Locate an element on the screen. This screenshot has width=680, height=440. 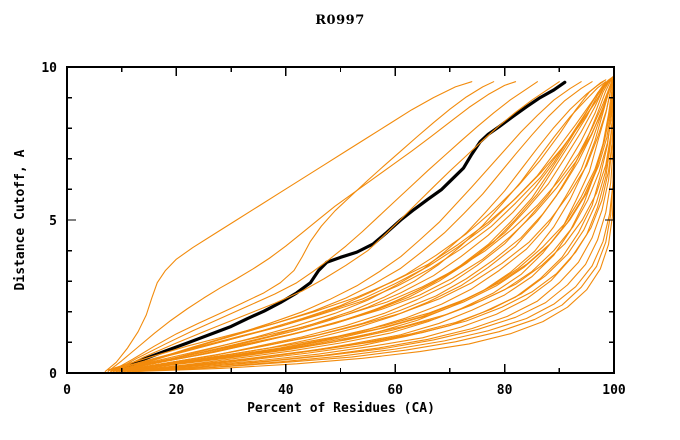
chart-title: R0997 is located at coordinates (340, 20).